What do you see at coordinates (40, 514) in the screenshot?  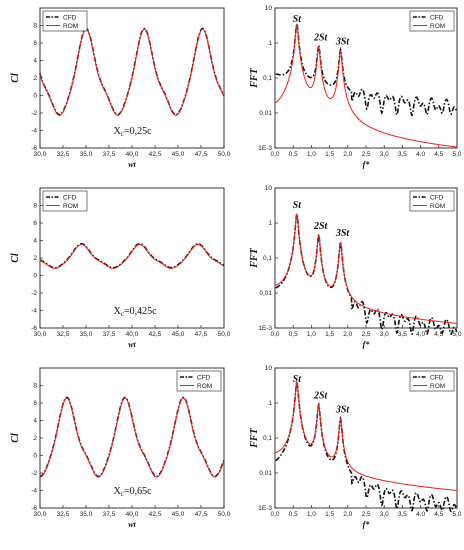 I see `x-tick-label: 30,0` at bounding box center [40, 514].